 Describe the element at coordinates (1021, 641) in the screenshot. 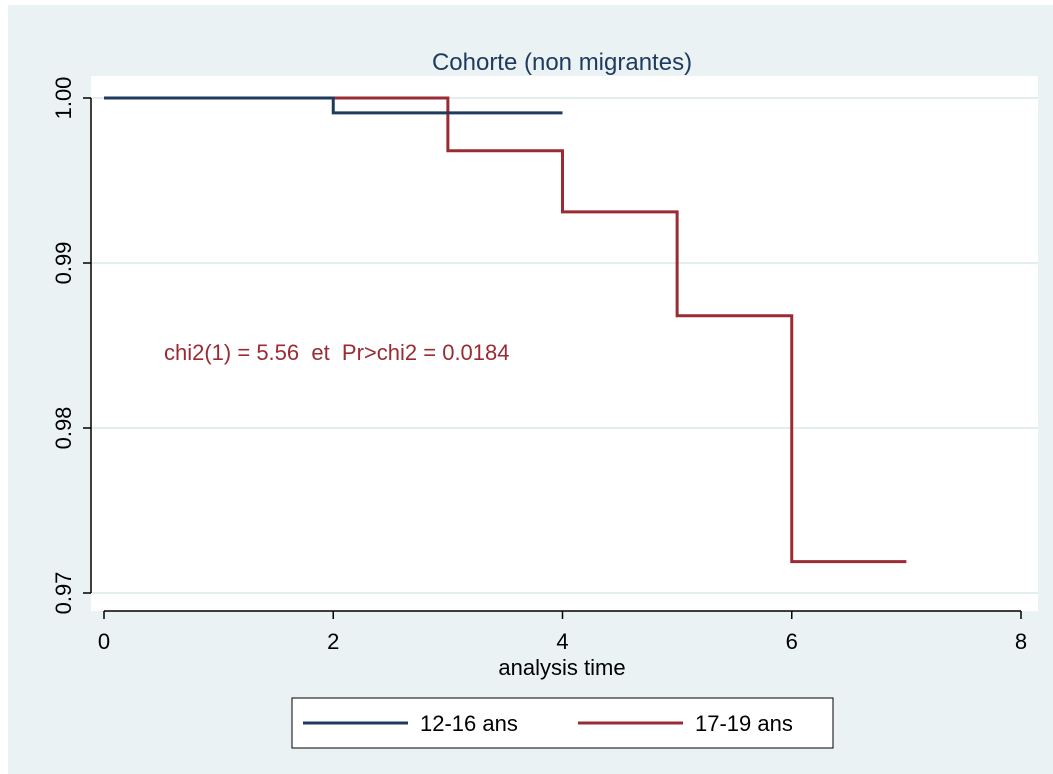

I see `x-tick-label-4: 8` at that location.